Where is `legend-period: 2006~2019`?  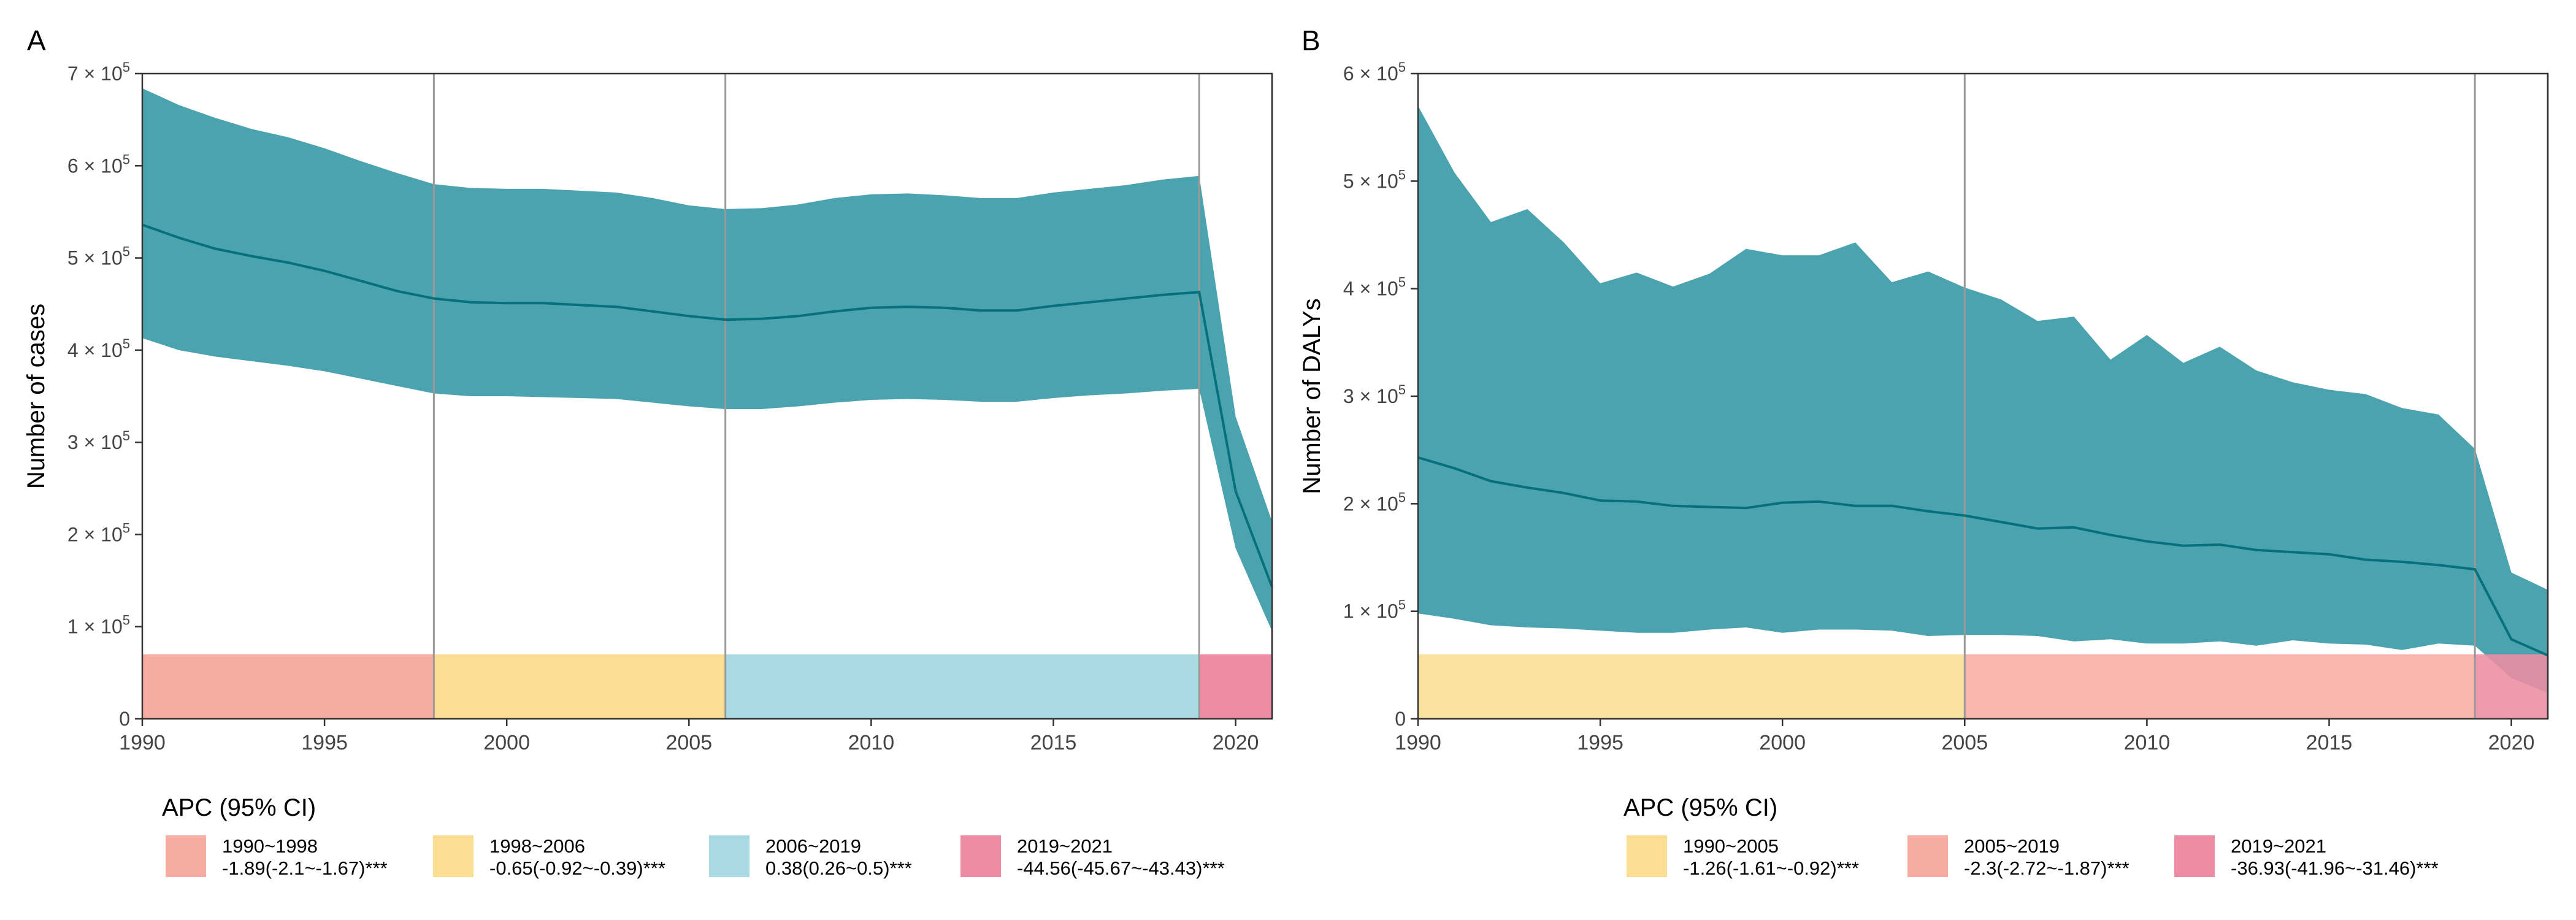
legend-period: 2006~2019 is located at coordinates (813, 846).